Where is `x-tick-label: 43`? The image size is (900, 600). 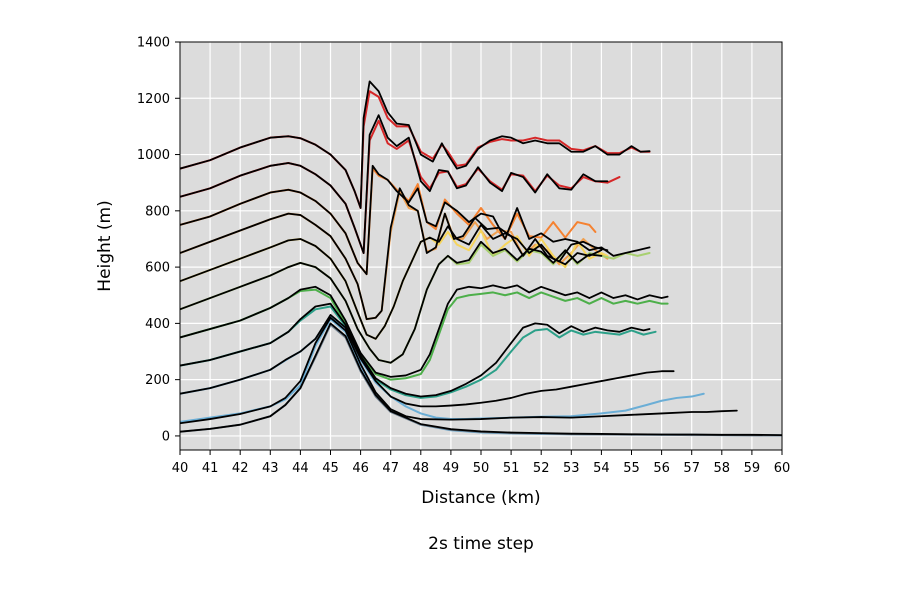
x-tick-label: 43 is located at coordinates (270, 468).